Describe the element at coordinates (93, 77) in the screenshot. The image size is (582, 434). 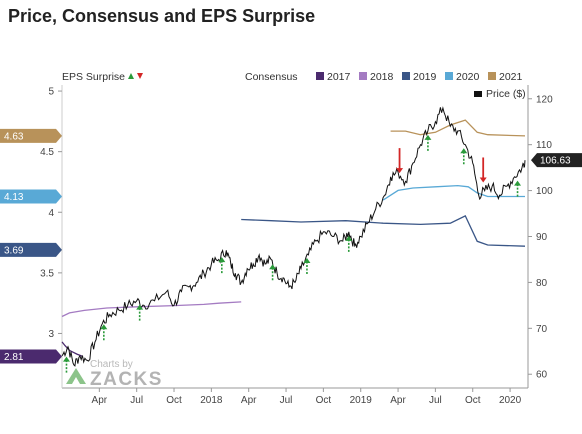
I see `eps-surprise-label: EPS Surprise` at that location.